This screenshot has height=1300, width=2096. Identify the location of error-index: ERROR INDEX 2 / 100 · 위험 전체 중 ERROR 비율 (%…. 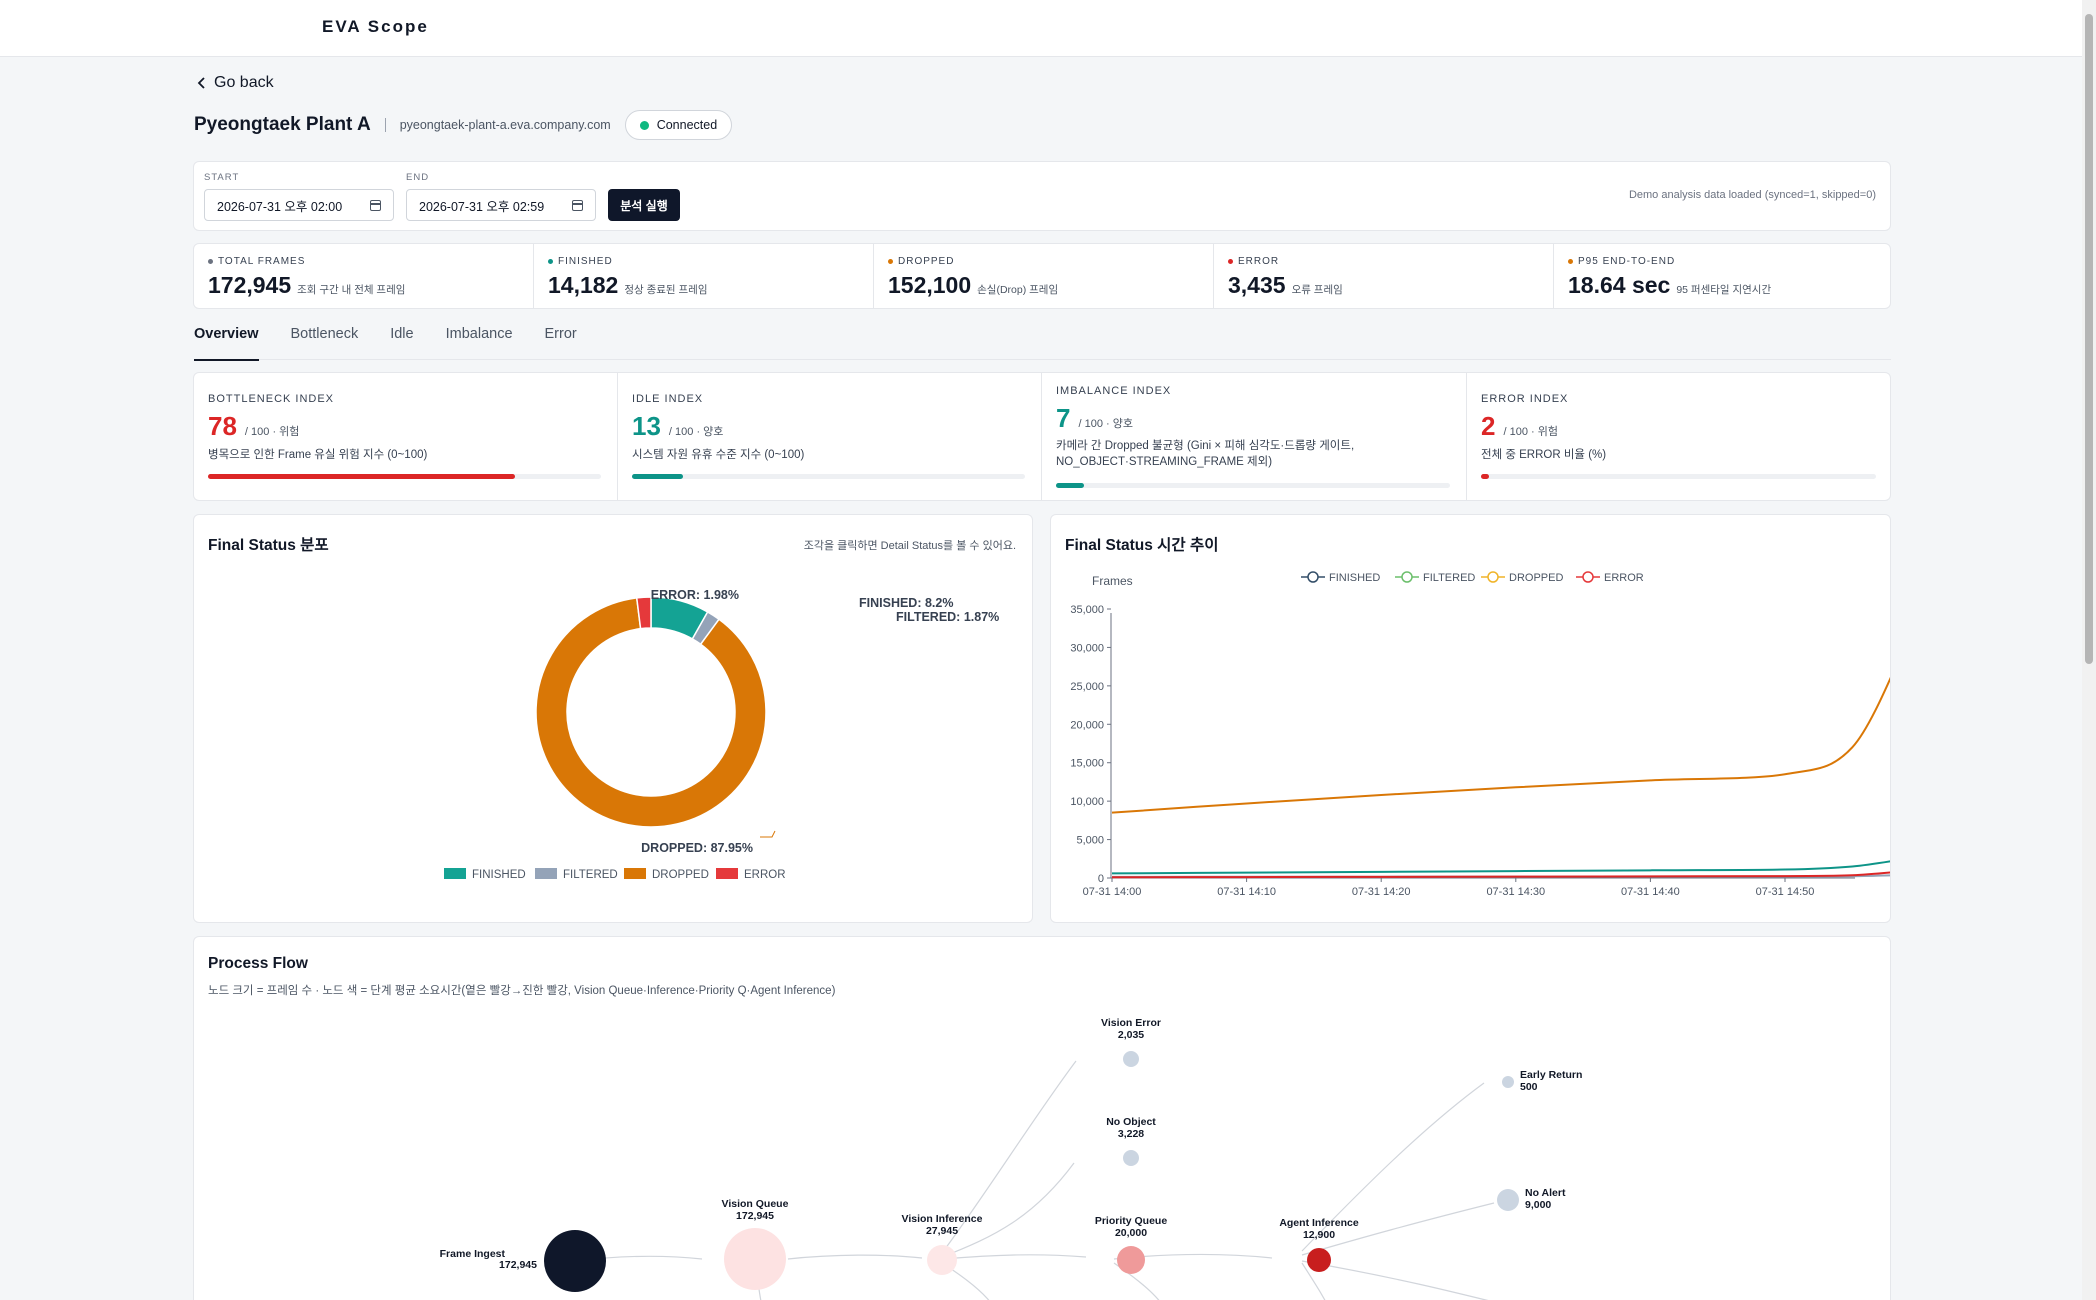
(1679, 437).